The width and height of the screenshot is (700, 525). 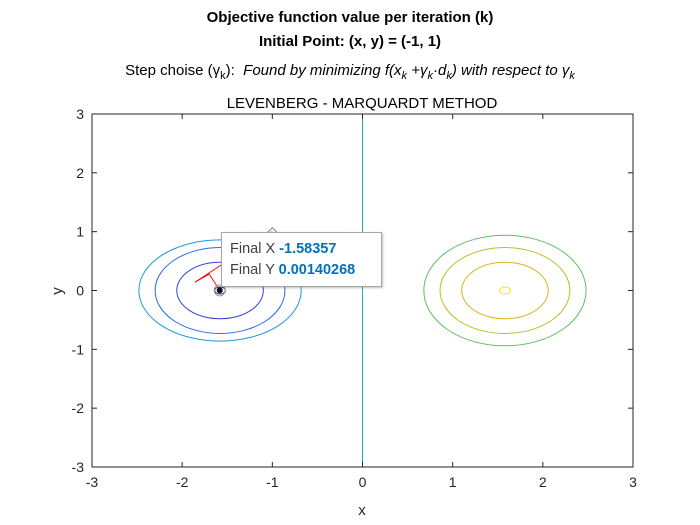 What do you see at coordinates (252, 270) in the screenshot?
I see `datatip-y-label: Final Y` at bounding box center [252, 270].